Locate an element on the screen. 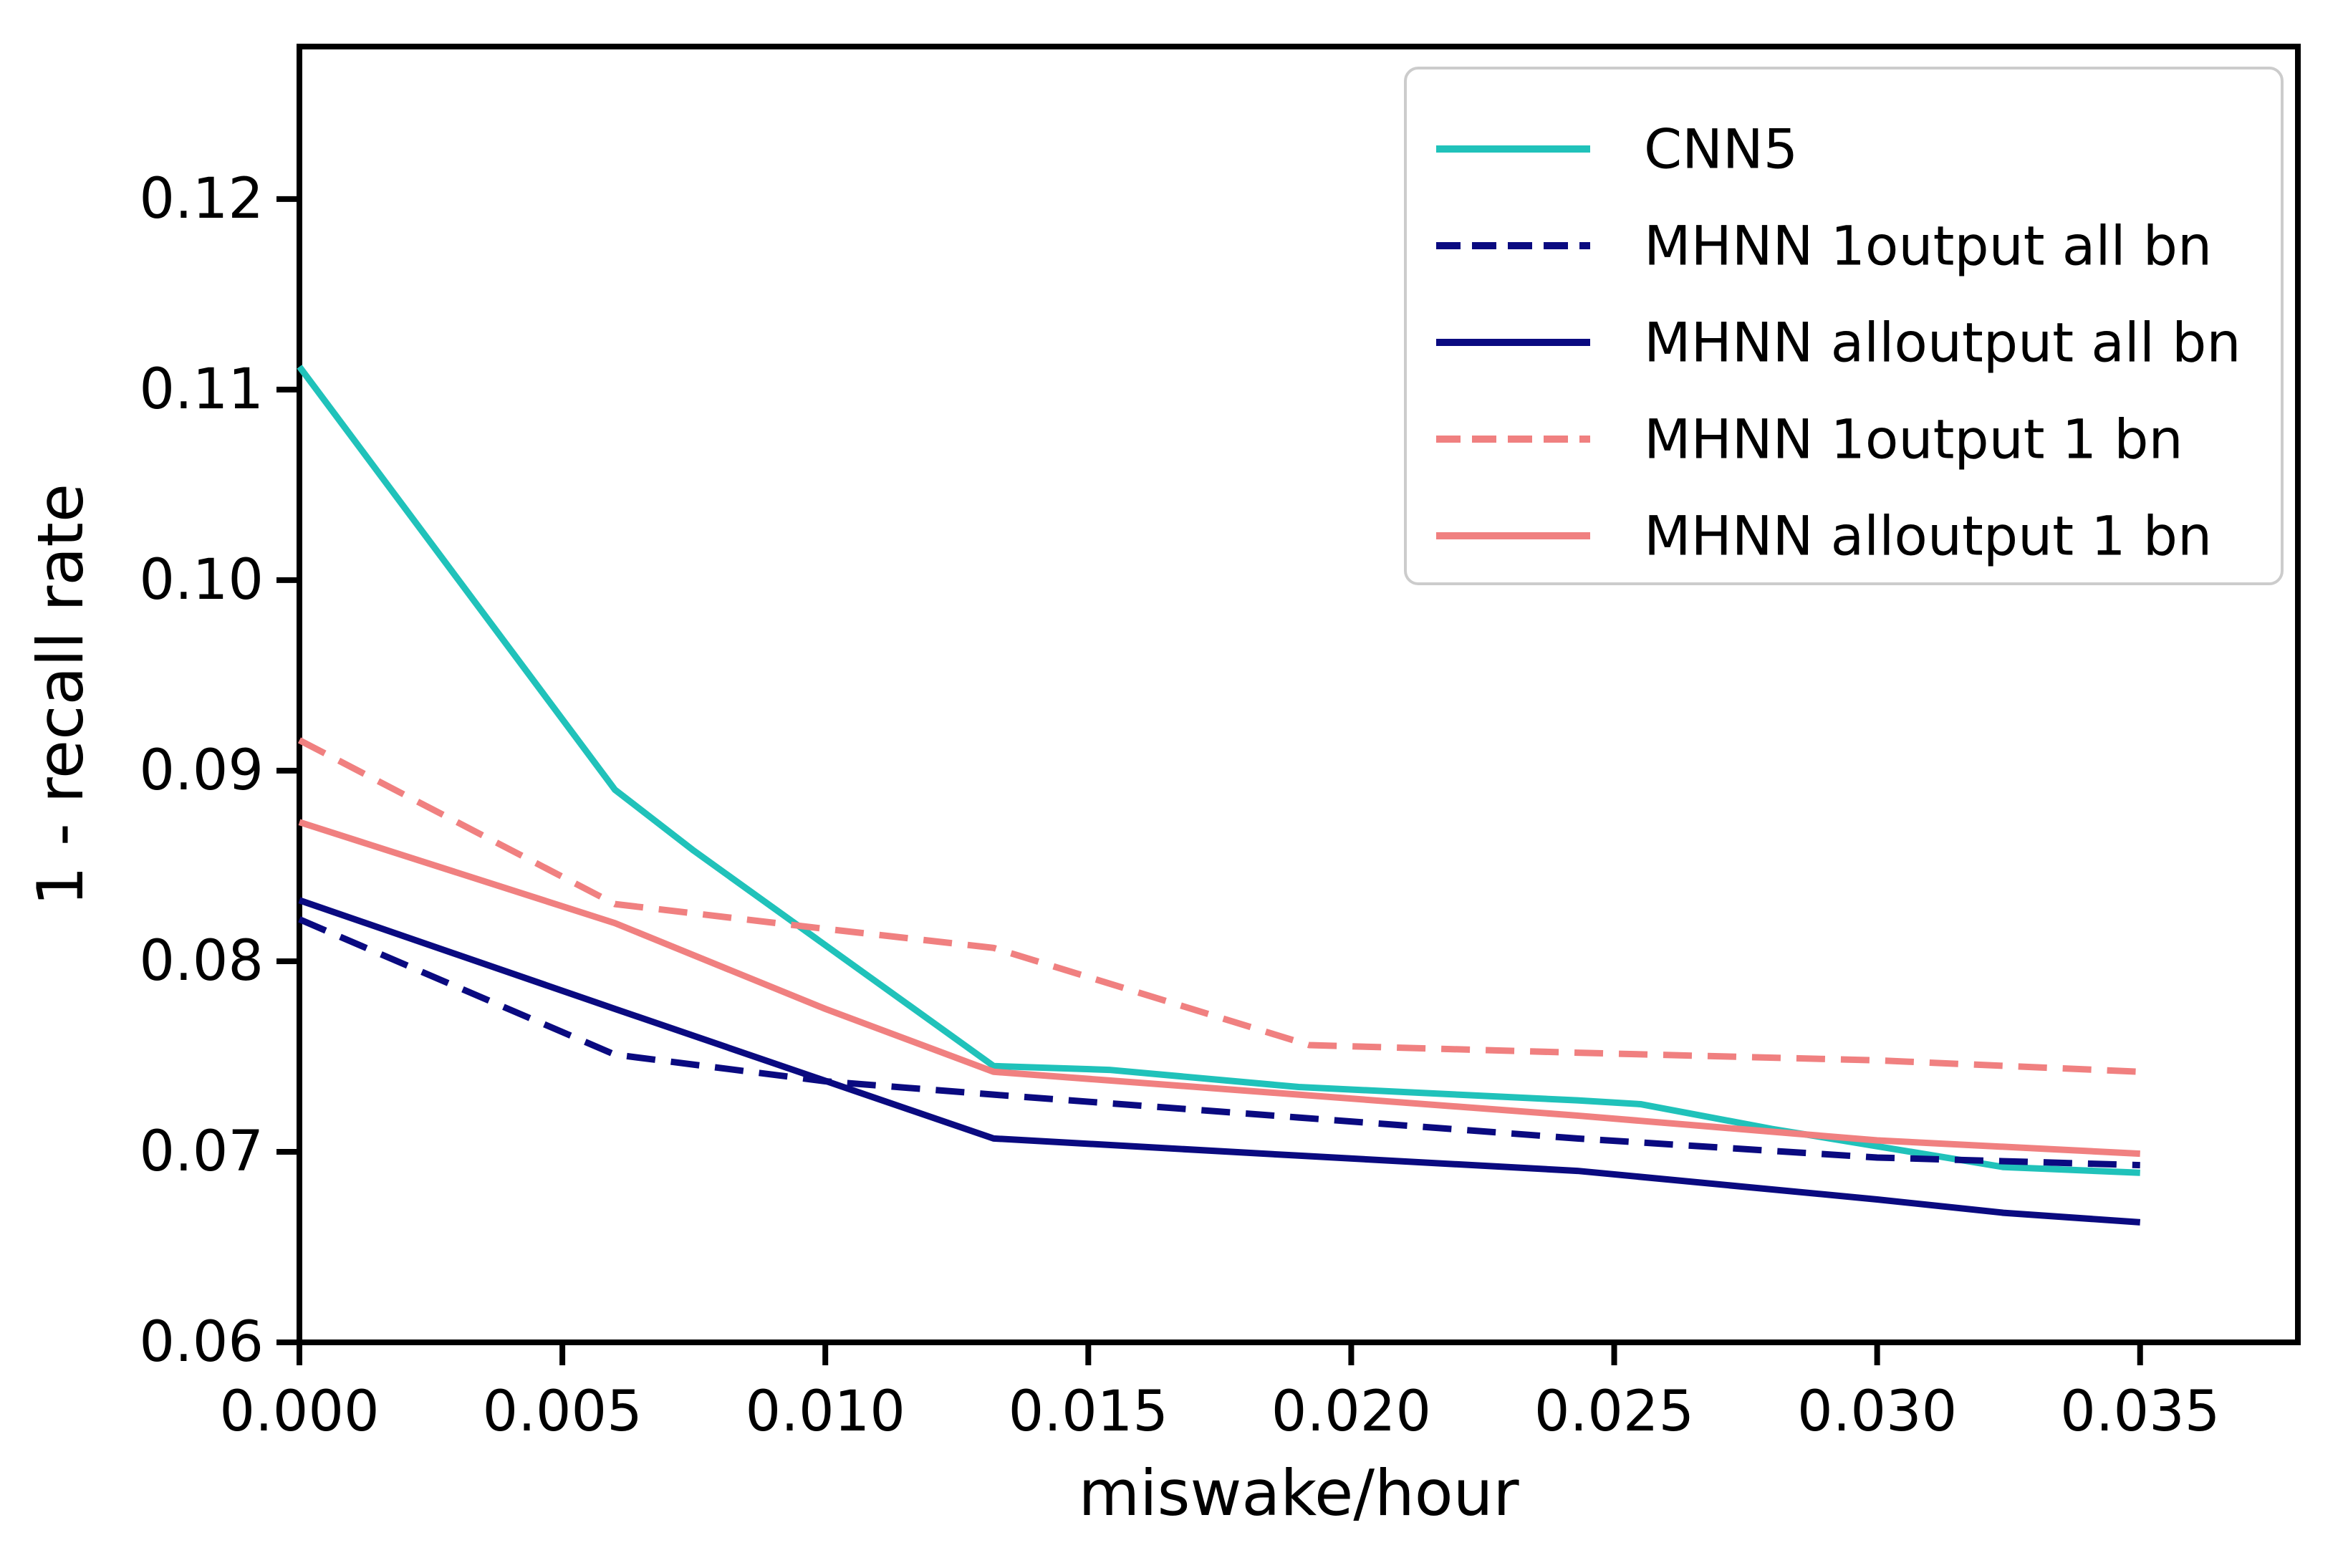  y-tick-label: 0.08 is located at coordinates (202, 961).